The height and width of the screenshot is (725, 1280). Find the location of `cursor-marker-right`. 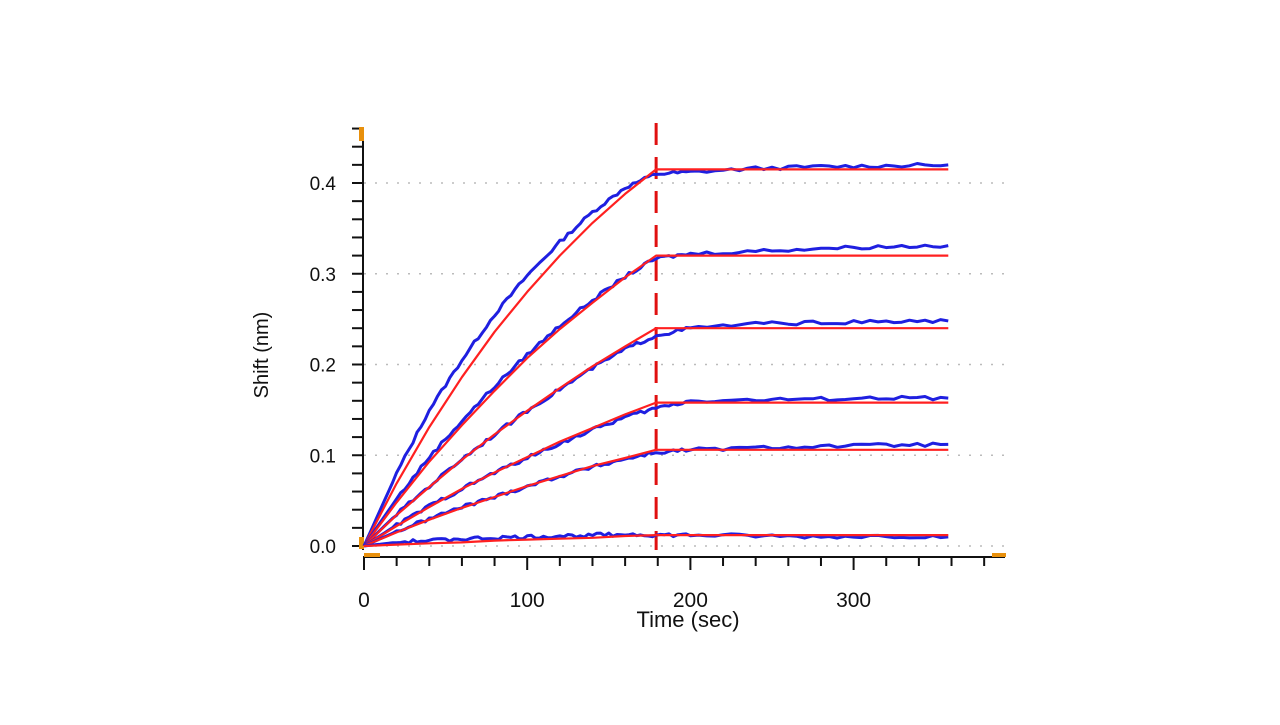

cursor-marker-right is located at coordinates (999, 555).